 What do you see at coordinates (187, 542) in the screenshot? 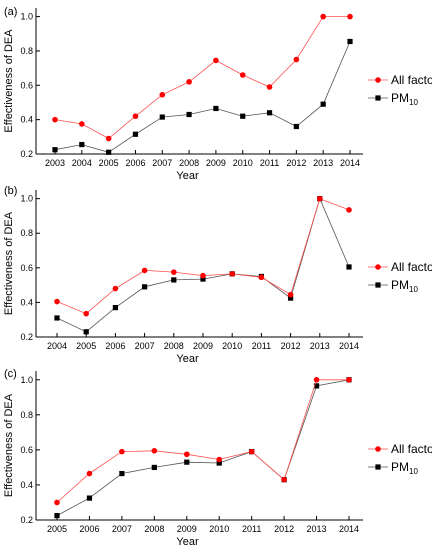
I see `x-axis-title: Year` at bounding box center [187, 542].